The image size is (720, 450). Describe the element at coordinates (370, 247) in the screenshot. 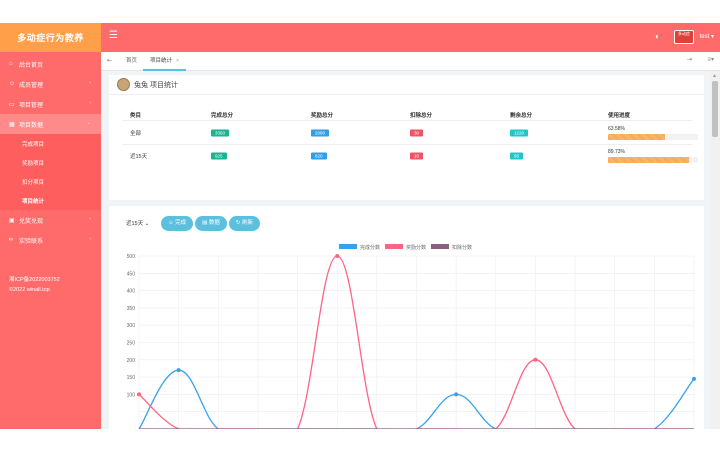

I see `legend-label: 完成分数` at that location.